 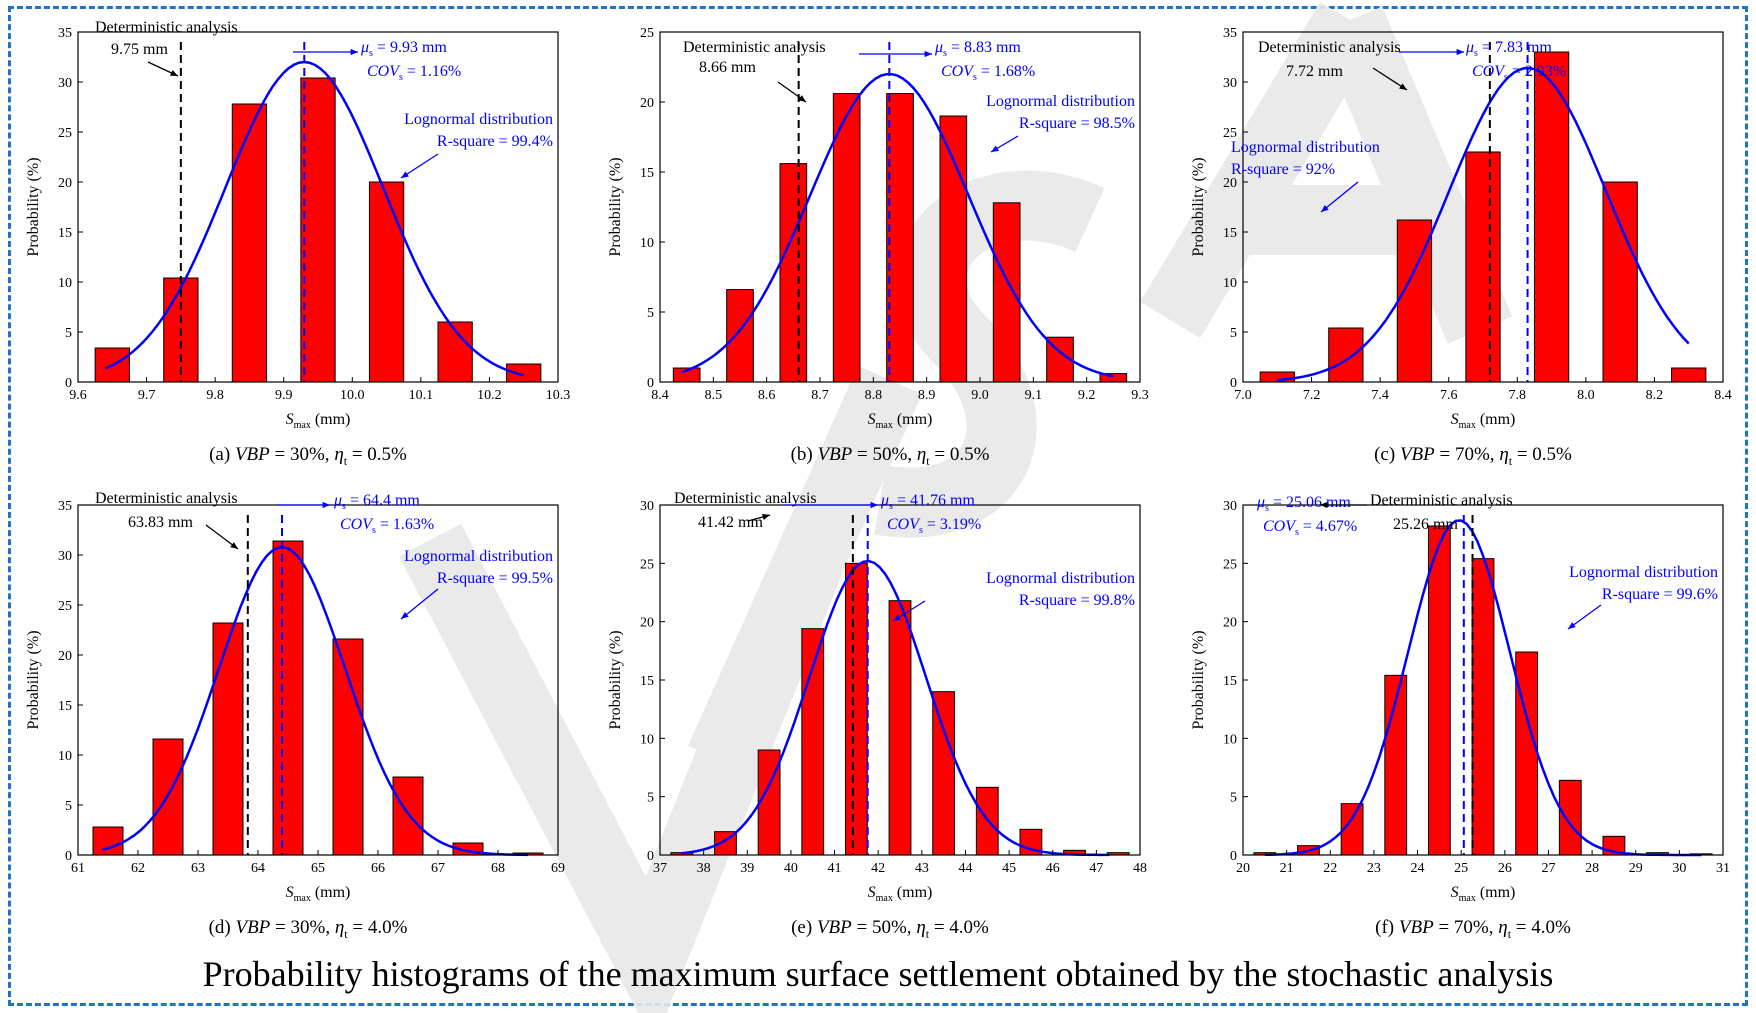 I want to click on caption-prefix: (a), so click(x=222, y=454).